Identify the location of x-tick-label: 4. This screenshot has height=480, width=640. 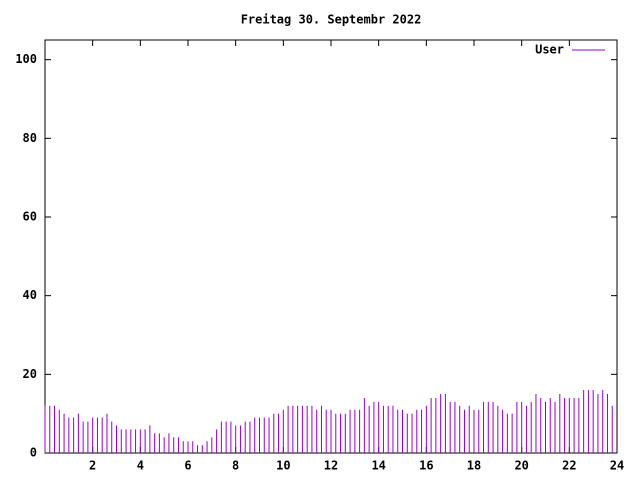
(140, 466).